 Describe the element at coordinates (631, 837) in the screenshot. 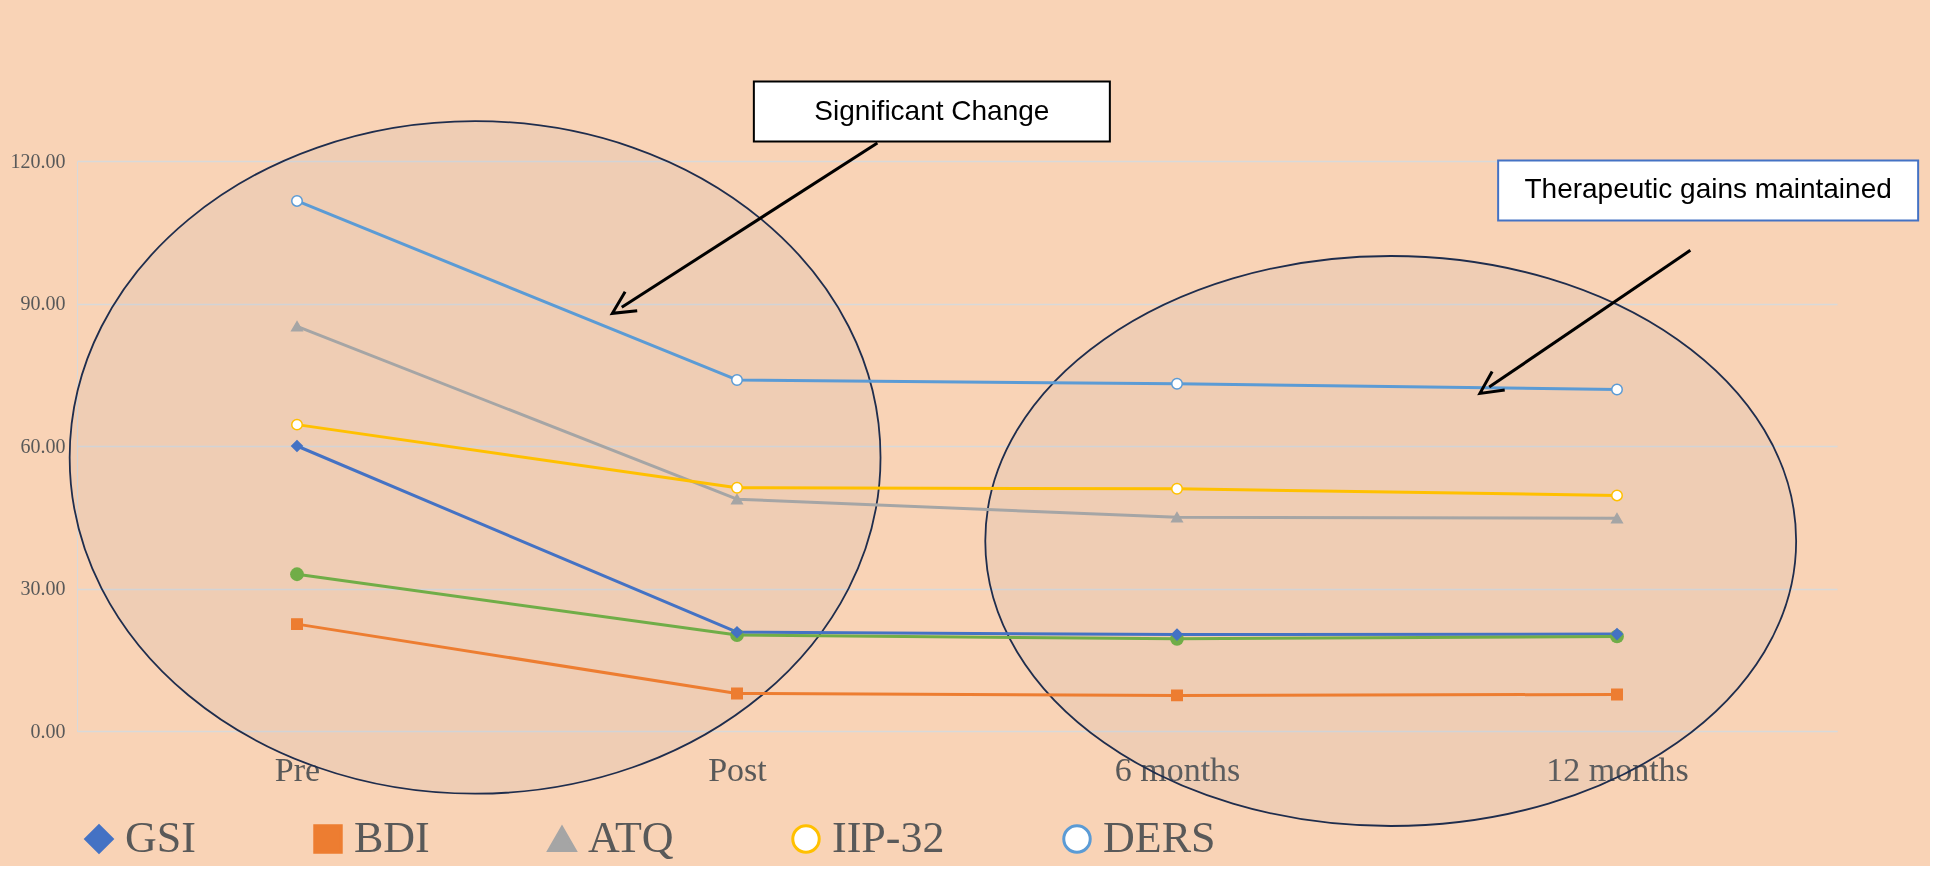

I see `legend-label: ATQ` at that location.